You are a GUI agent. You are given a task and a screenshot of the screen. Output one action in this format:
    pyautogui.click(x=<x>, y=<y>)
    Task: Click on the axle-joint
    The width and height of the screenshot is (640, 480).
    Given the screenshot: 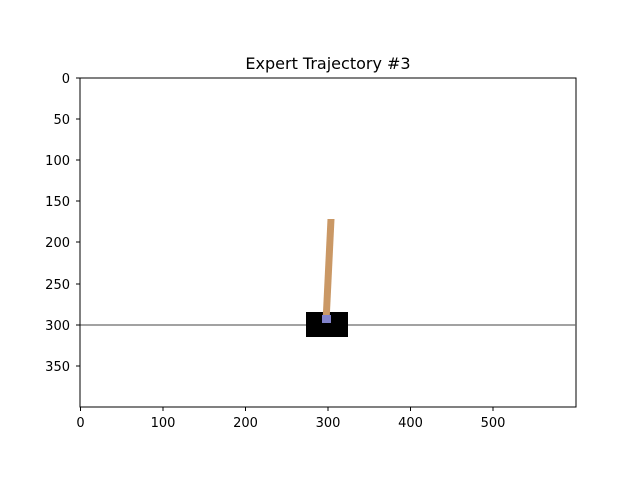 What is the action you would take?
    pyautogui.click(x=326, y=319)
    